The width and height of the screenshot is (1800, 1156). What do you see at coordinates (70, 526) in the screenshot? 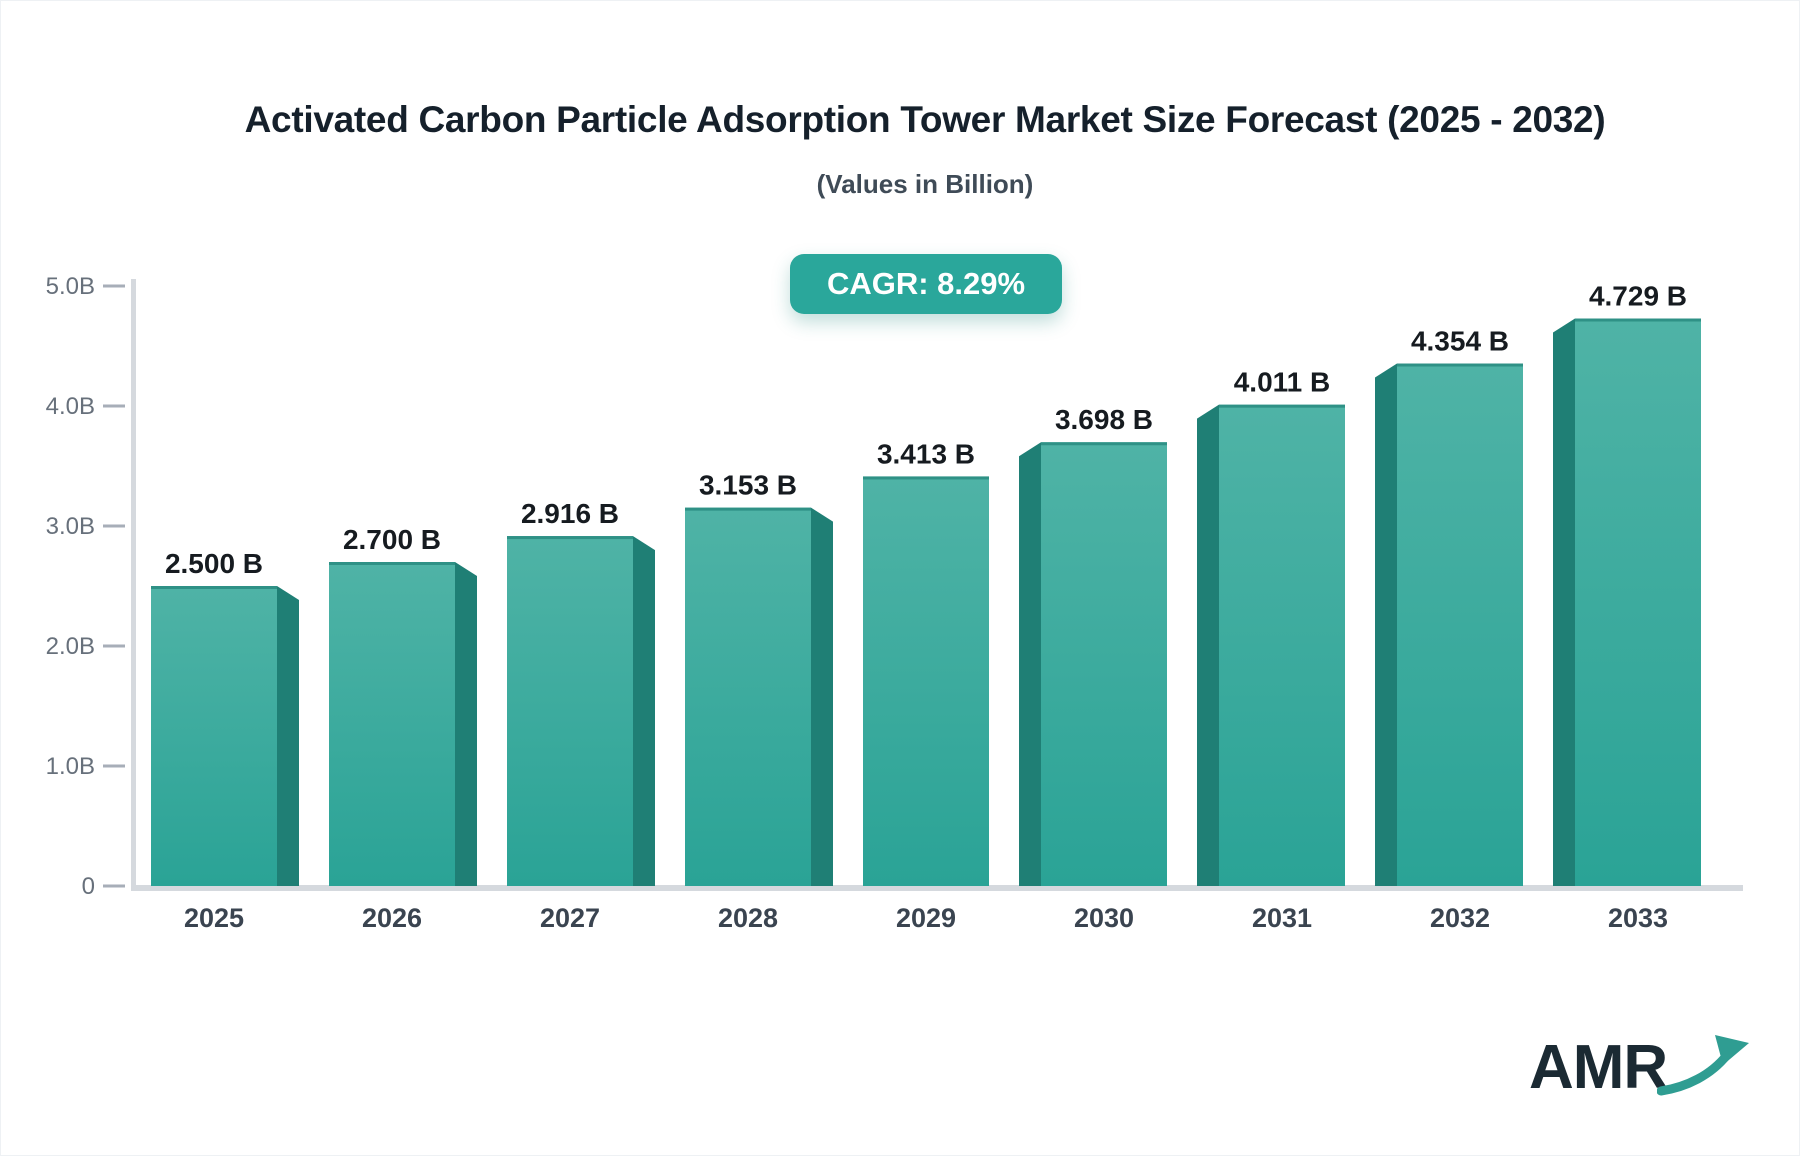
I see `y-axis-label: 3.0B` at bounding box center [70, 526].